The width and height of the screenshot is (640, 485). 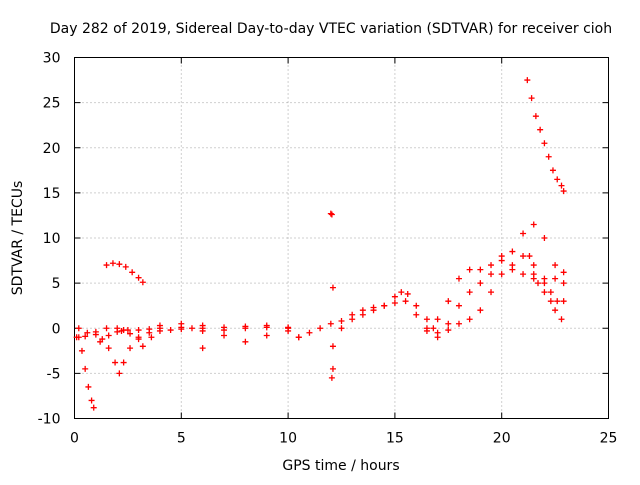 I want to click on series-trace-a, so click(x=188, y=367).